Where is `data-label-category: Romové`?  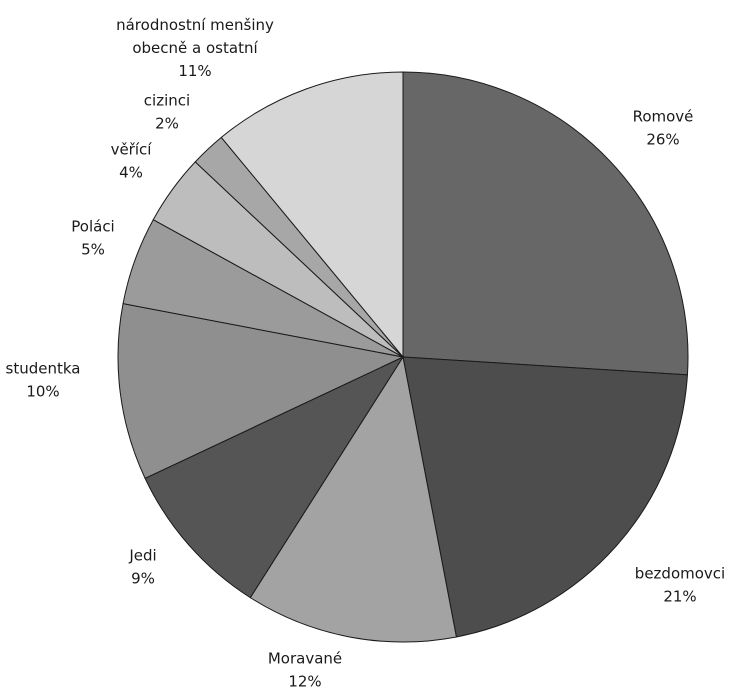
data-label-category: Romové is located at coordinates (663, 117).